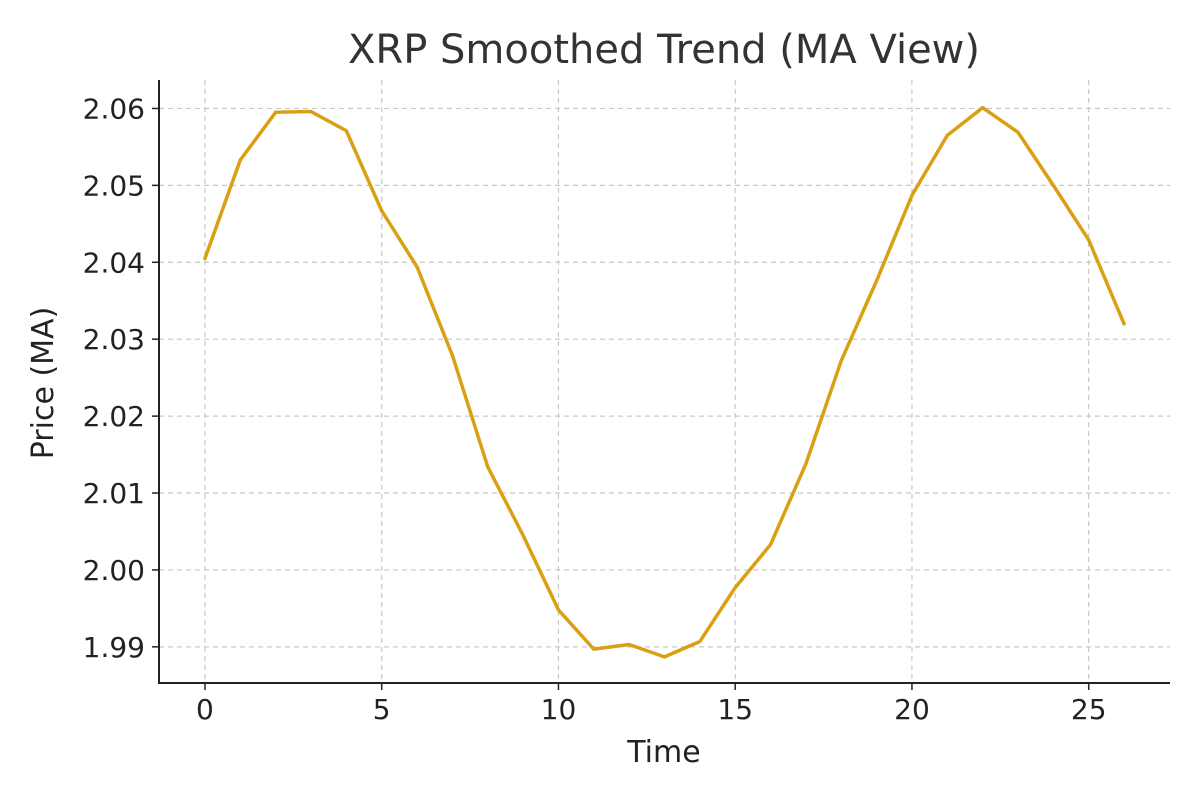  Describe the element at coordinates (121, 378) in the screenshot. I see `y-axis-ticks: 1.99 2.00 2.01 2.02 2.03 2.04 2.05 2.06` at that location.